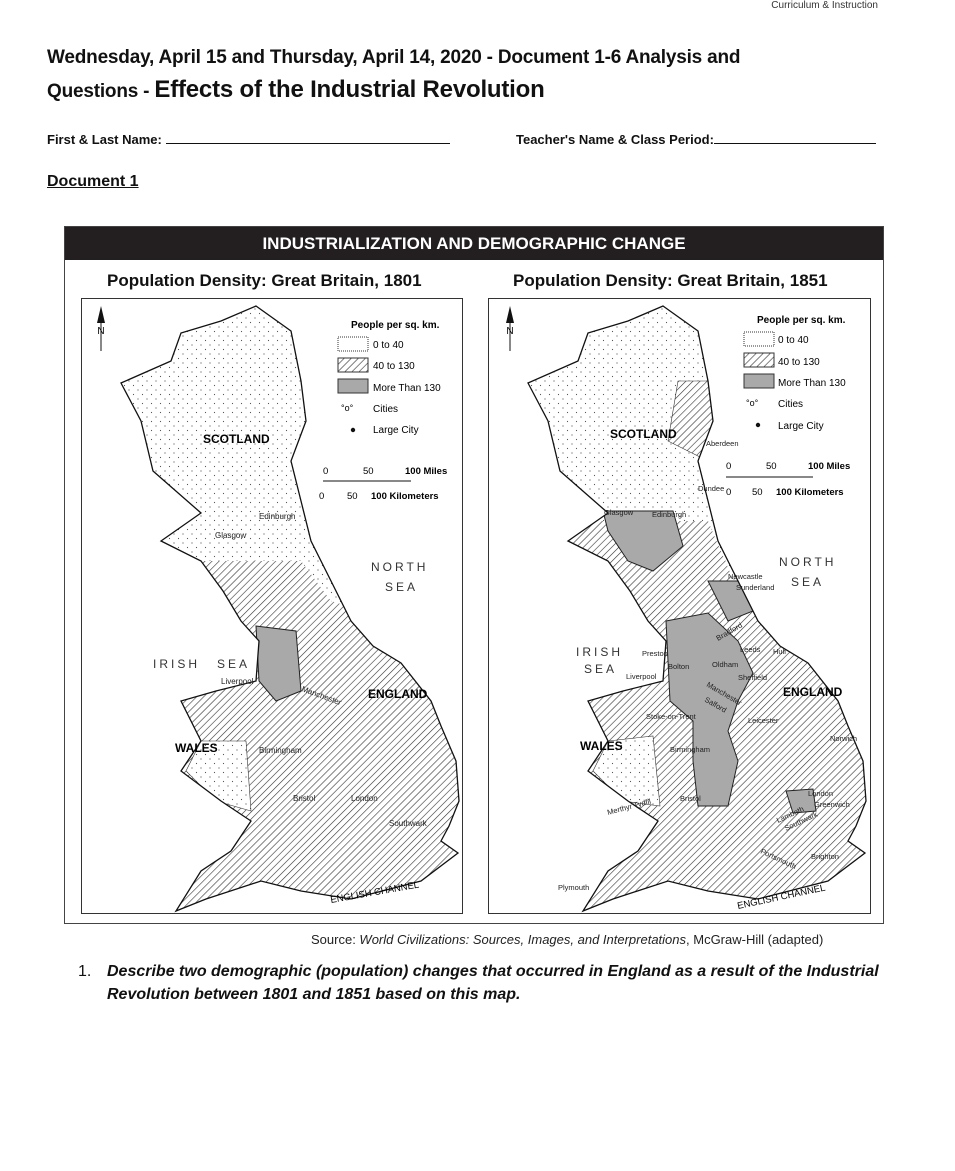  Describe the element at coordinates (825, 856) in the screenshot. I see `city-label: Brighton` at that location.